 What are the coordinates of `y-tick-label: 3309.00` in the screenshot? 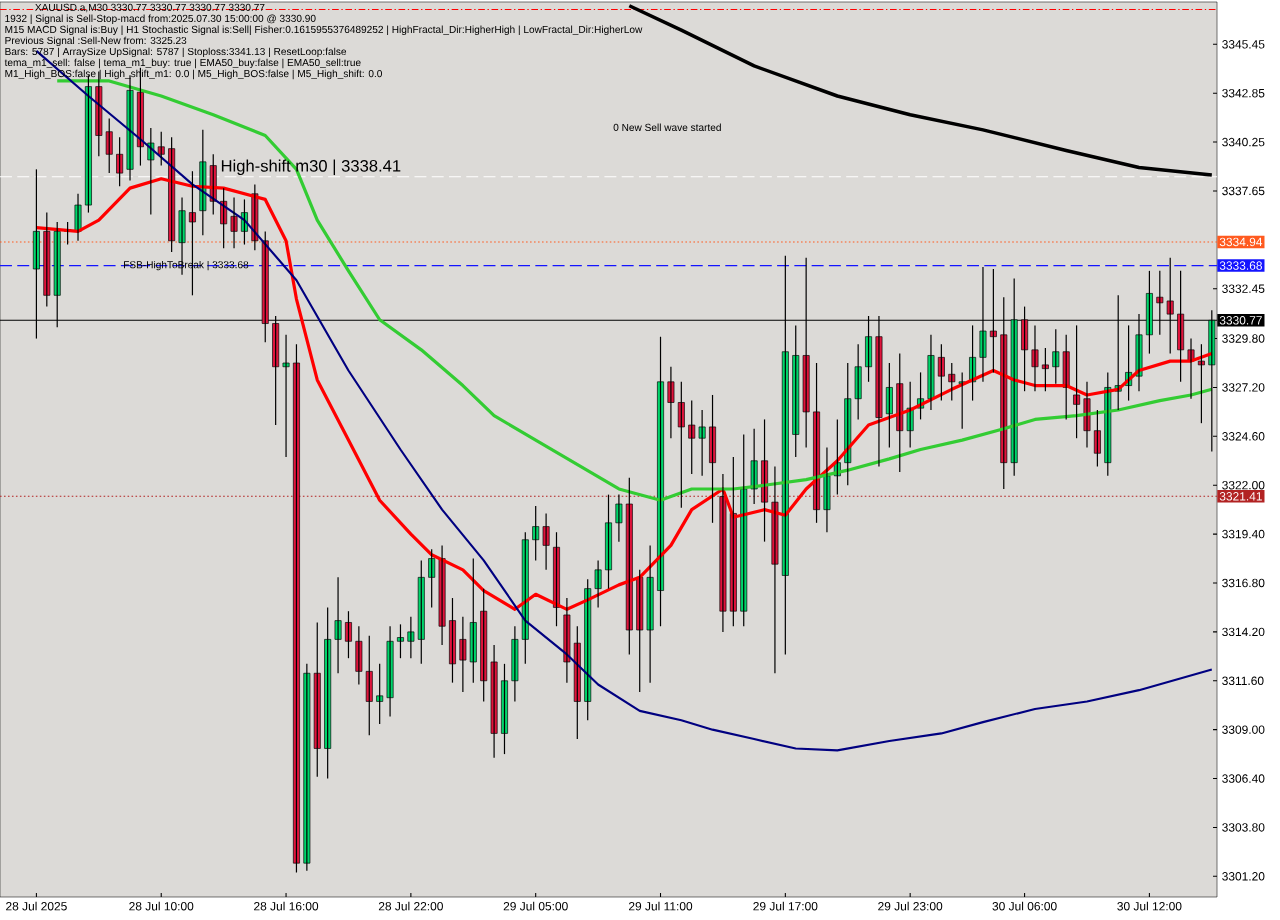 It's located at (1243, 729).